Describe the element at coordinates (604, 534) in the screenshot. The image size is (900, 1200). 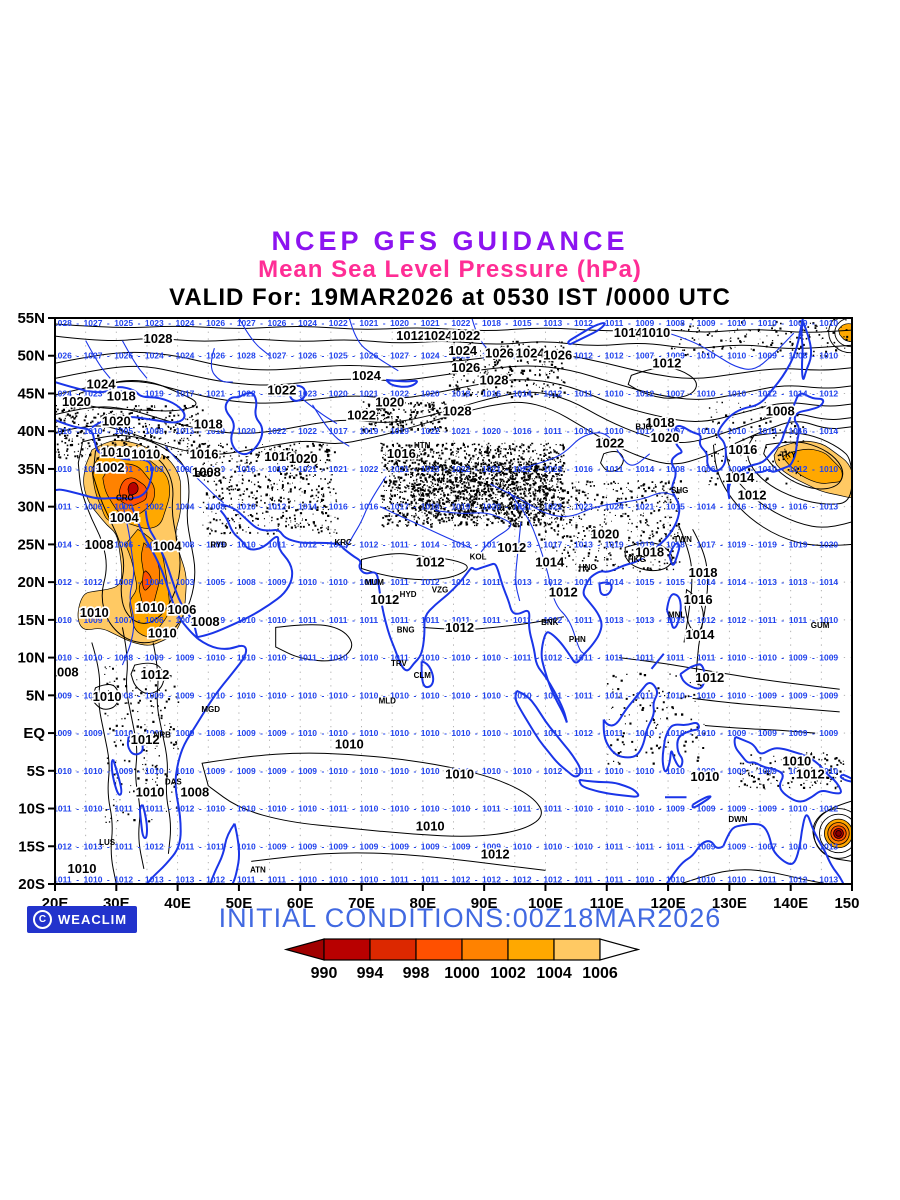
I see `contour-label: 1020` at that location.